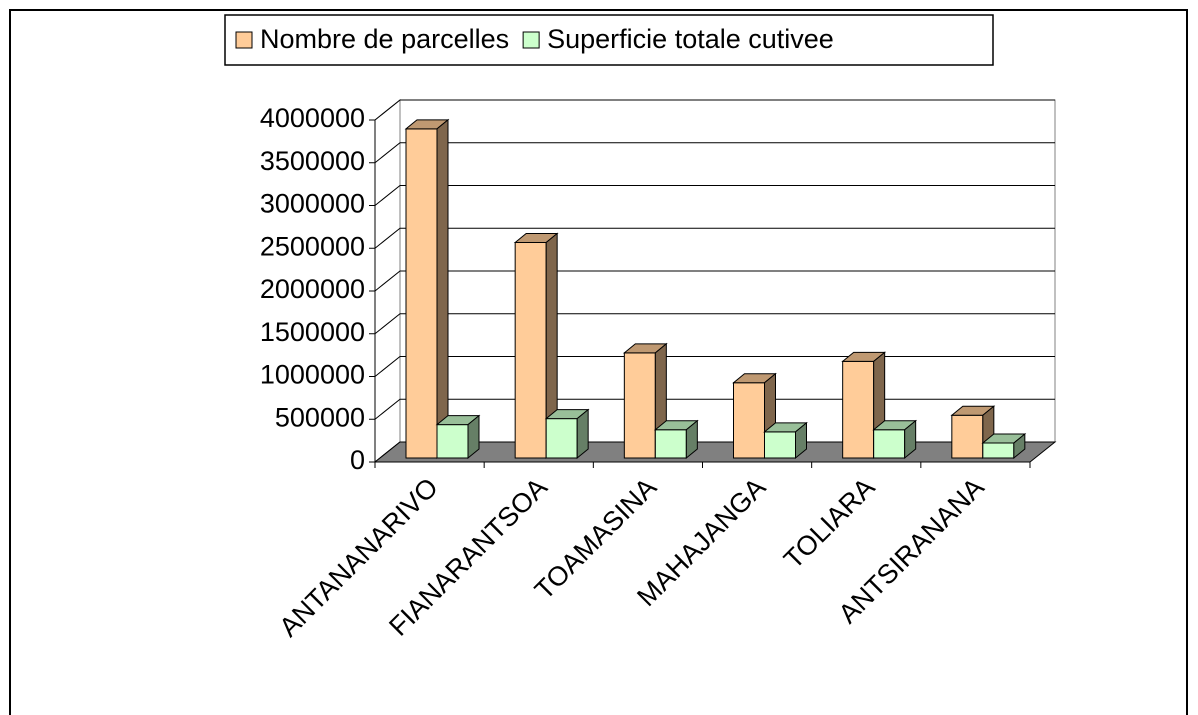  I want to click on y-tick-label: 1500000, so click(312, 332).